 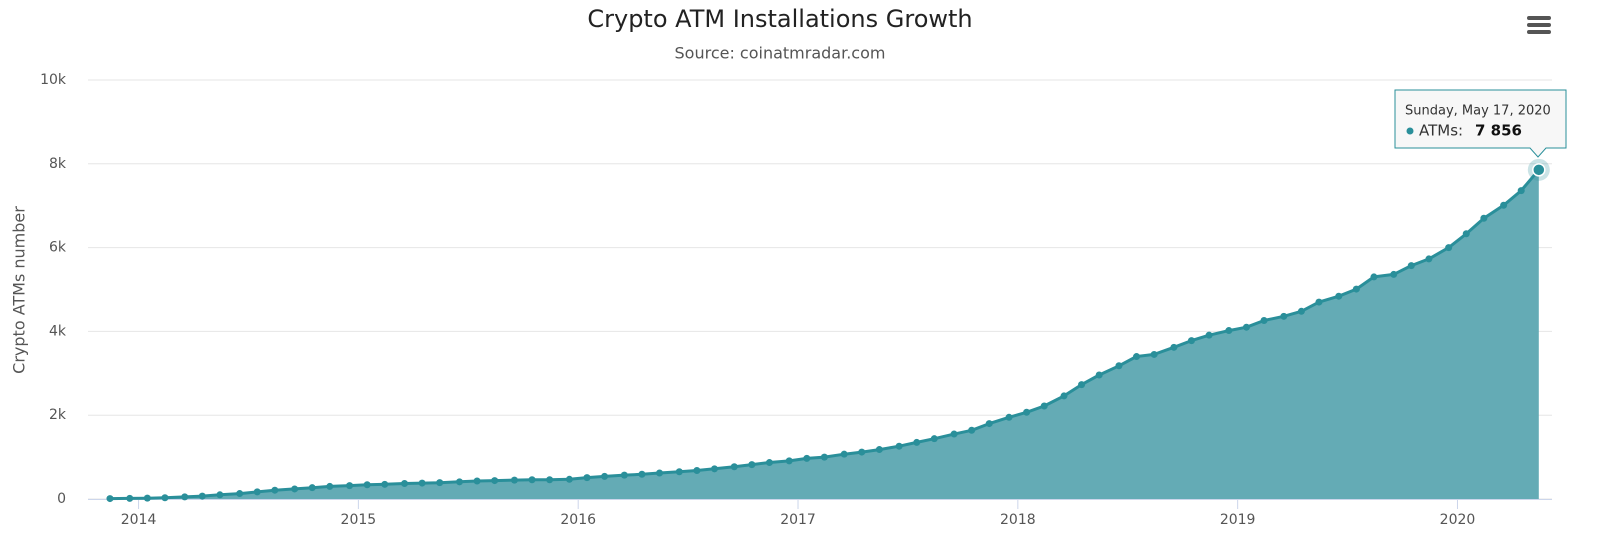 I want to click on x-tick-label: 2015, so click(x=359, y=520).